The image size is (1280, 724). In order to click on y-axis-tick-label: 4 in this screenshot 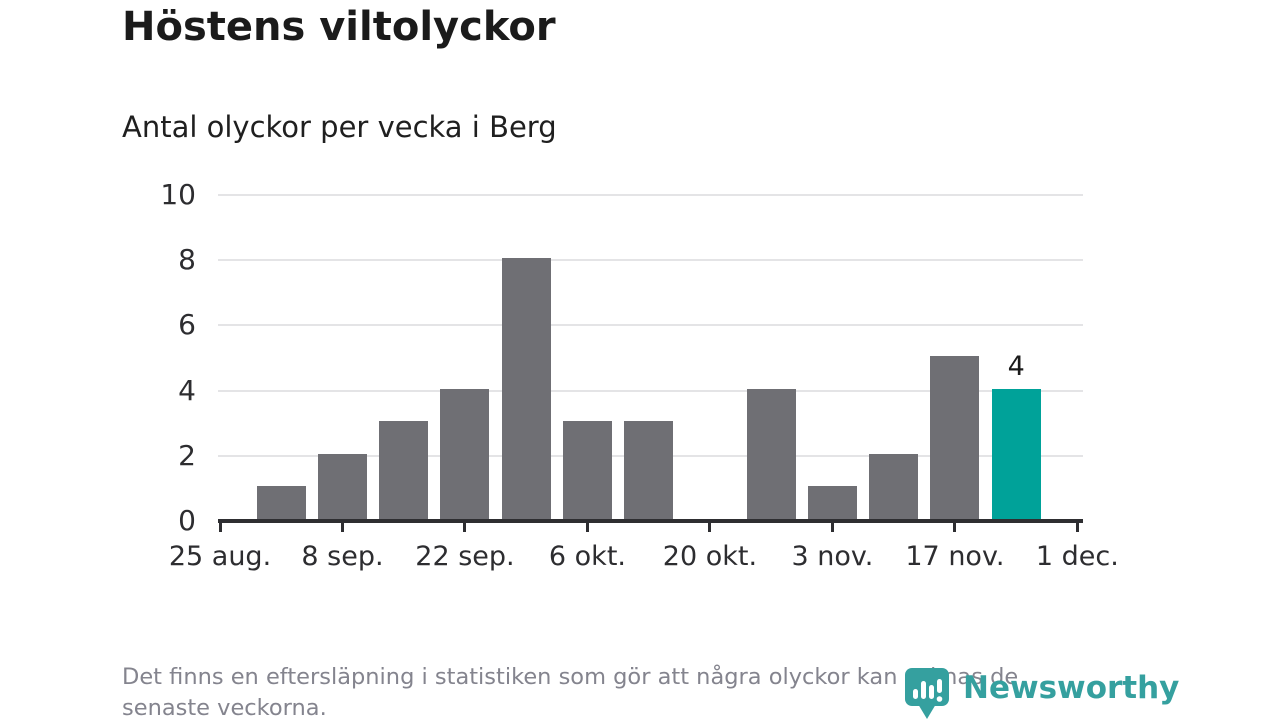, I will do `click(187, 390)`.